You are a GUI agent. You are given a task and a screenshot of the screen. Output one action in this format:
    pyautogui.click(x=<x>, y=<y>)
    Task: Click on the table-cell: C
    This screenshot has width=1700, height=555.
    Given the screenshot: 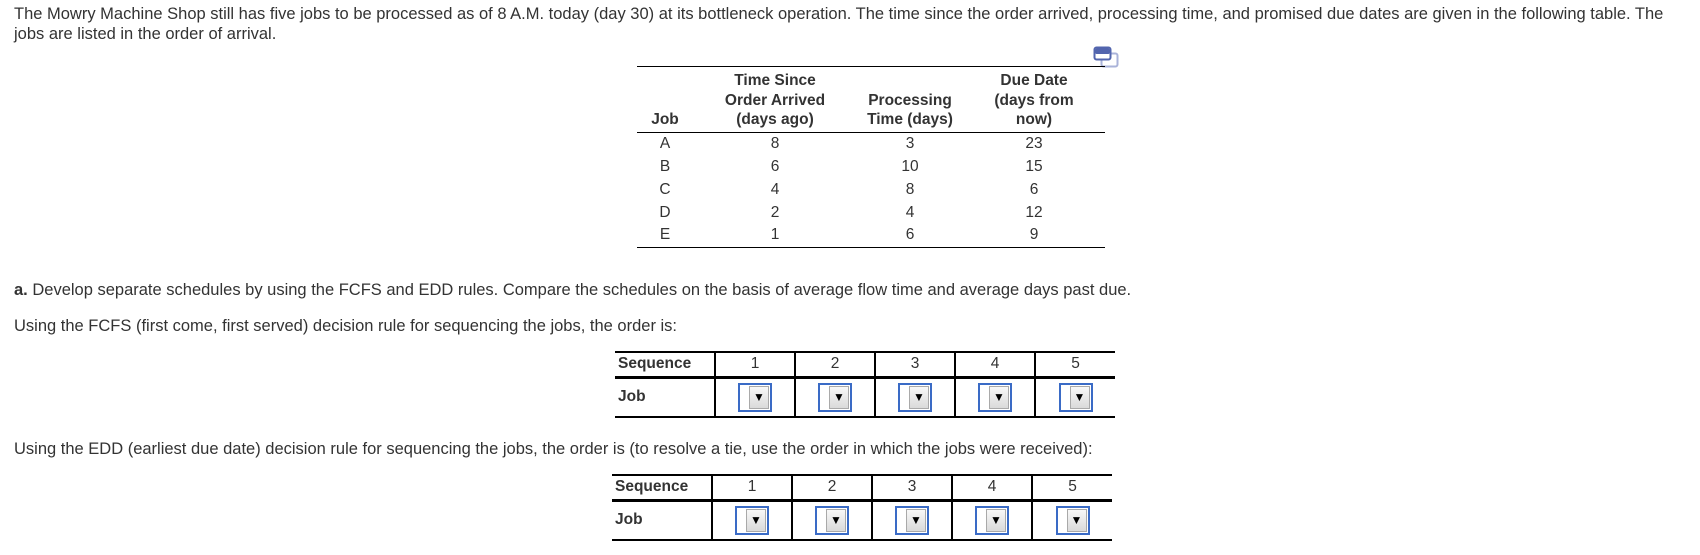 What is the action you would take?
    pyautogui.click(x=665, y=189)
    